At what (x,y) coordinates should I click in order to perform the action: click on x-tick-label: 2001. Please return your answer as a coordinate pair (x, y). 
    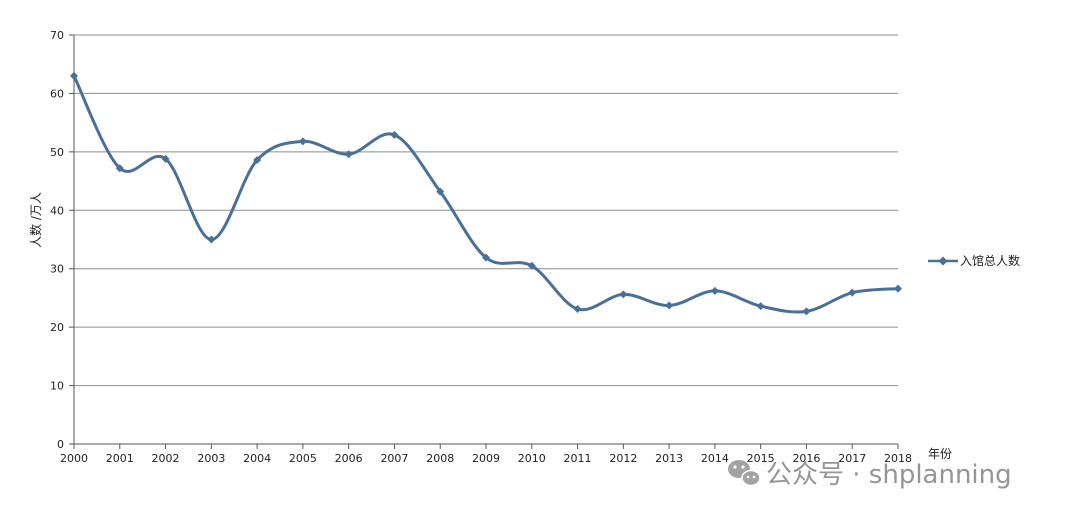
    Looking at the image, I should click on (120, 458).